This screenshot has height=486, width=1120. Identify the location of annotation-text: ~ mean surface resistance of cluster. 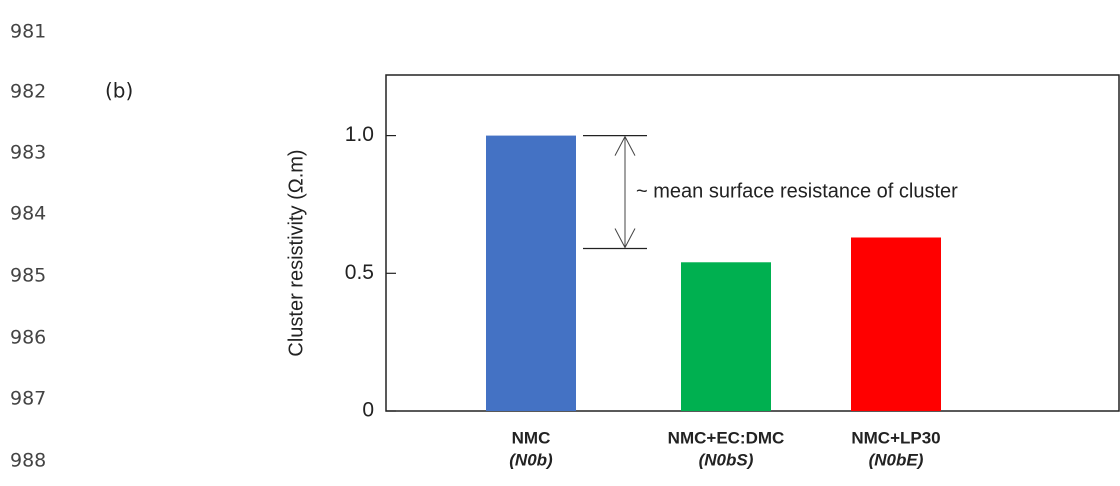
(797, 191).